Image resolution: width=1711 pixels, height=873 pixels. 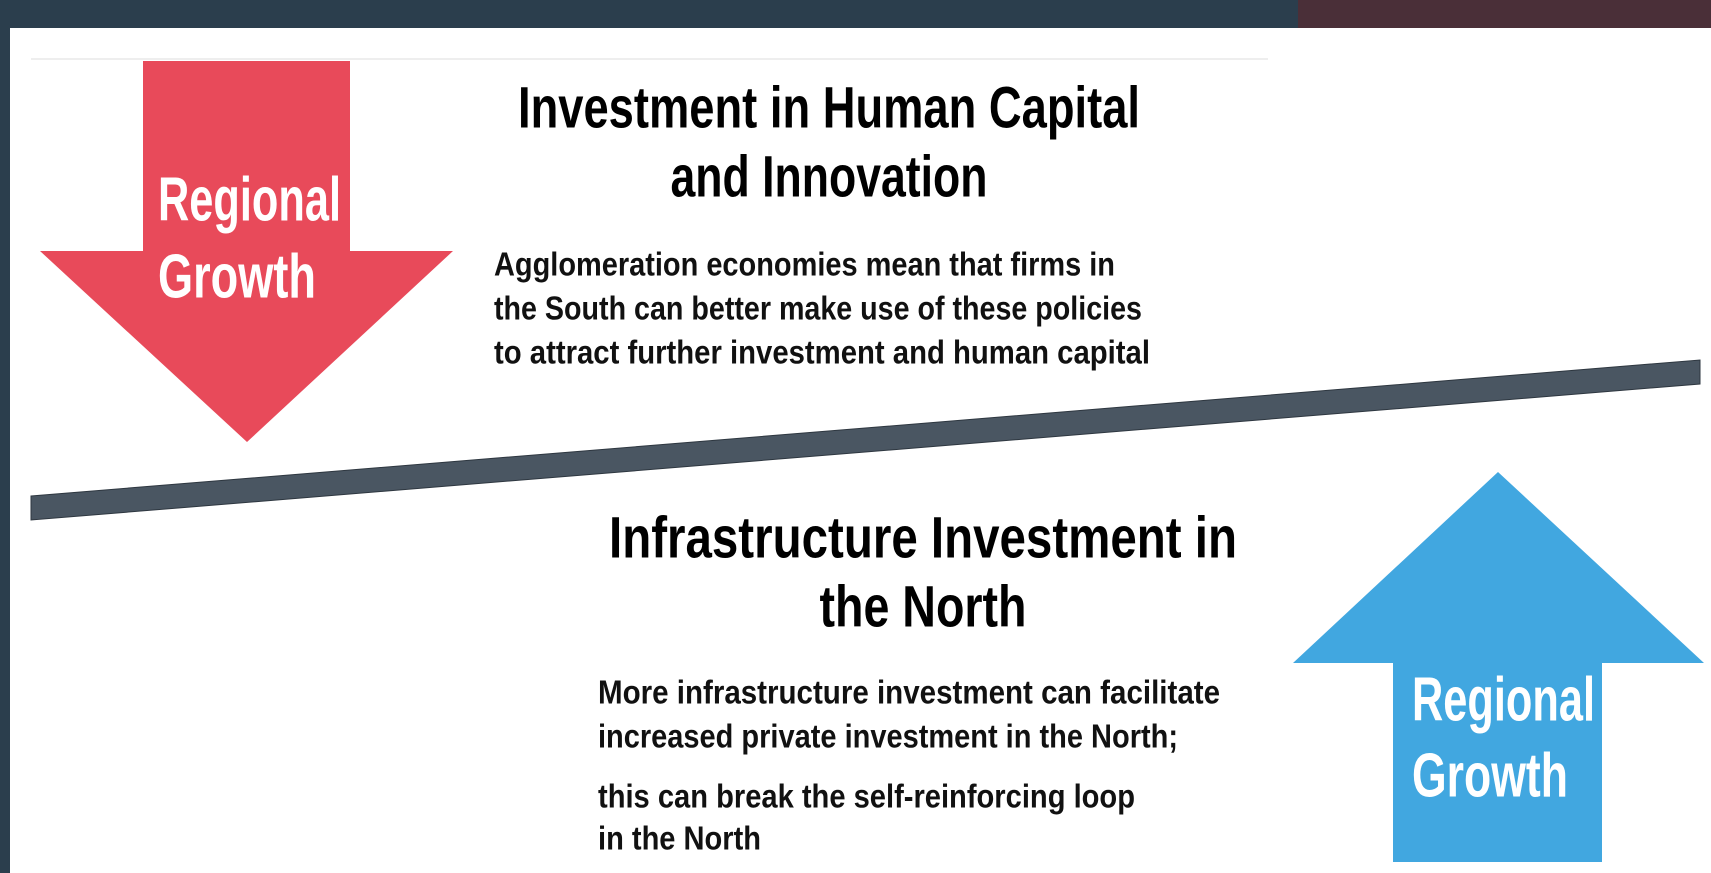 I want to click on background-accent, so click(x=1504, y=14).